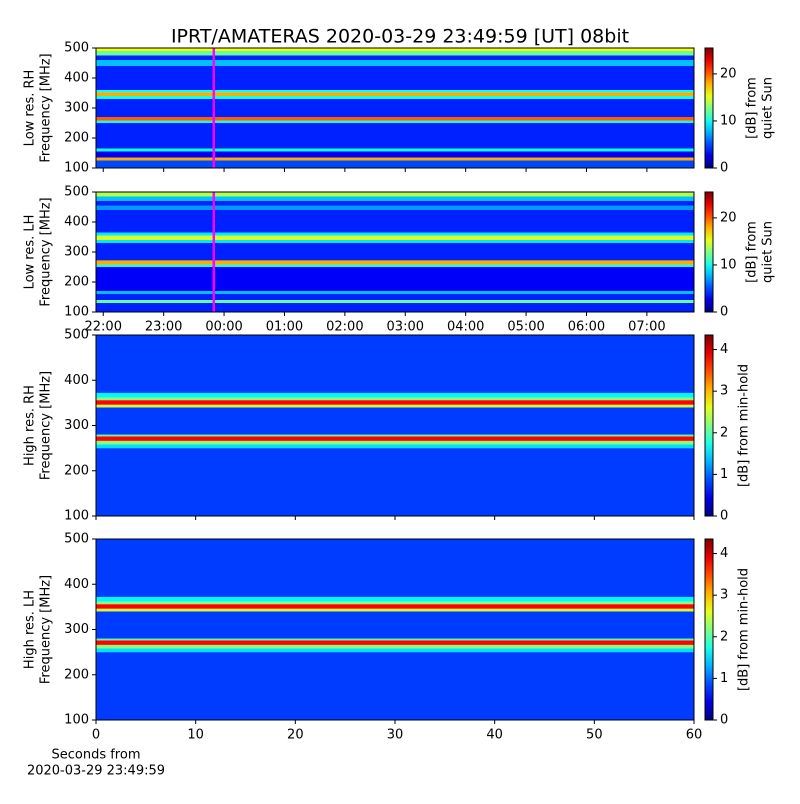  I want to click on colorbar-tick-label: 4, so click(724, 349).